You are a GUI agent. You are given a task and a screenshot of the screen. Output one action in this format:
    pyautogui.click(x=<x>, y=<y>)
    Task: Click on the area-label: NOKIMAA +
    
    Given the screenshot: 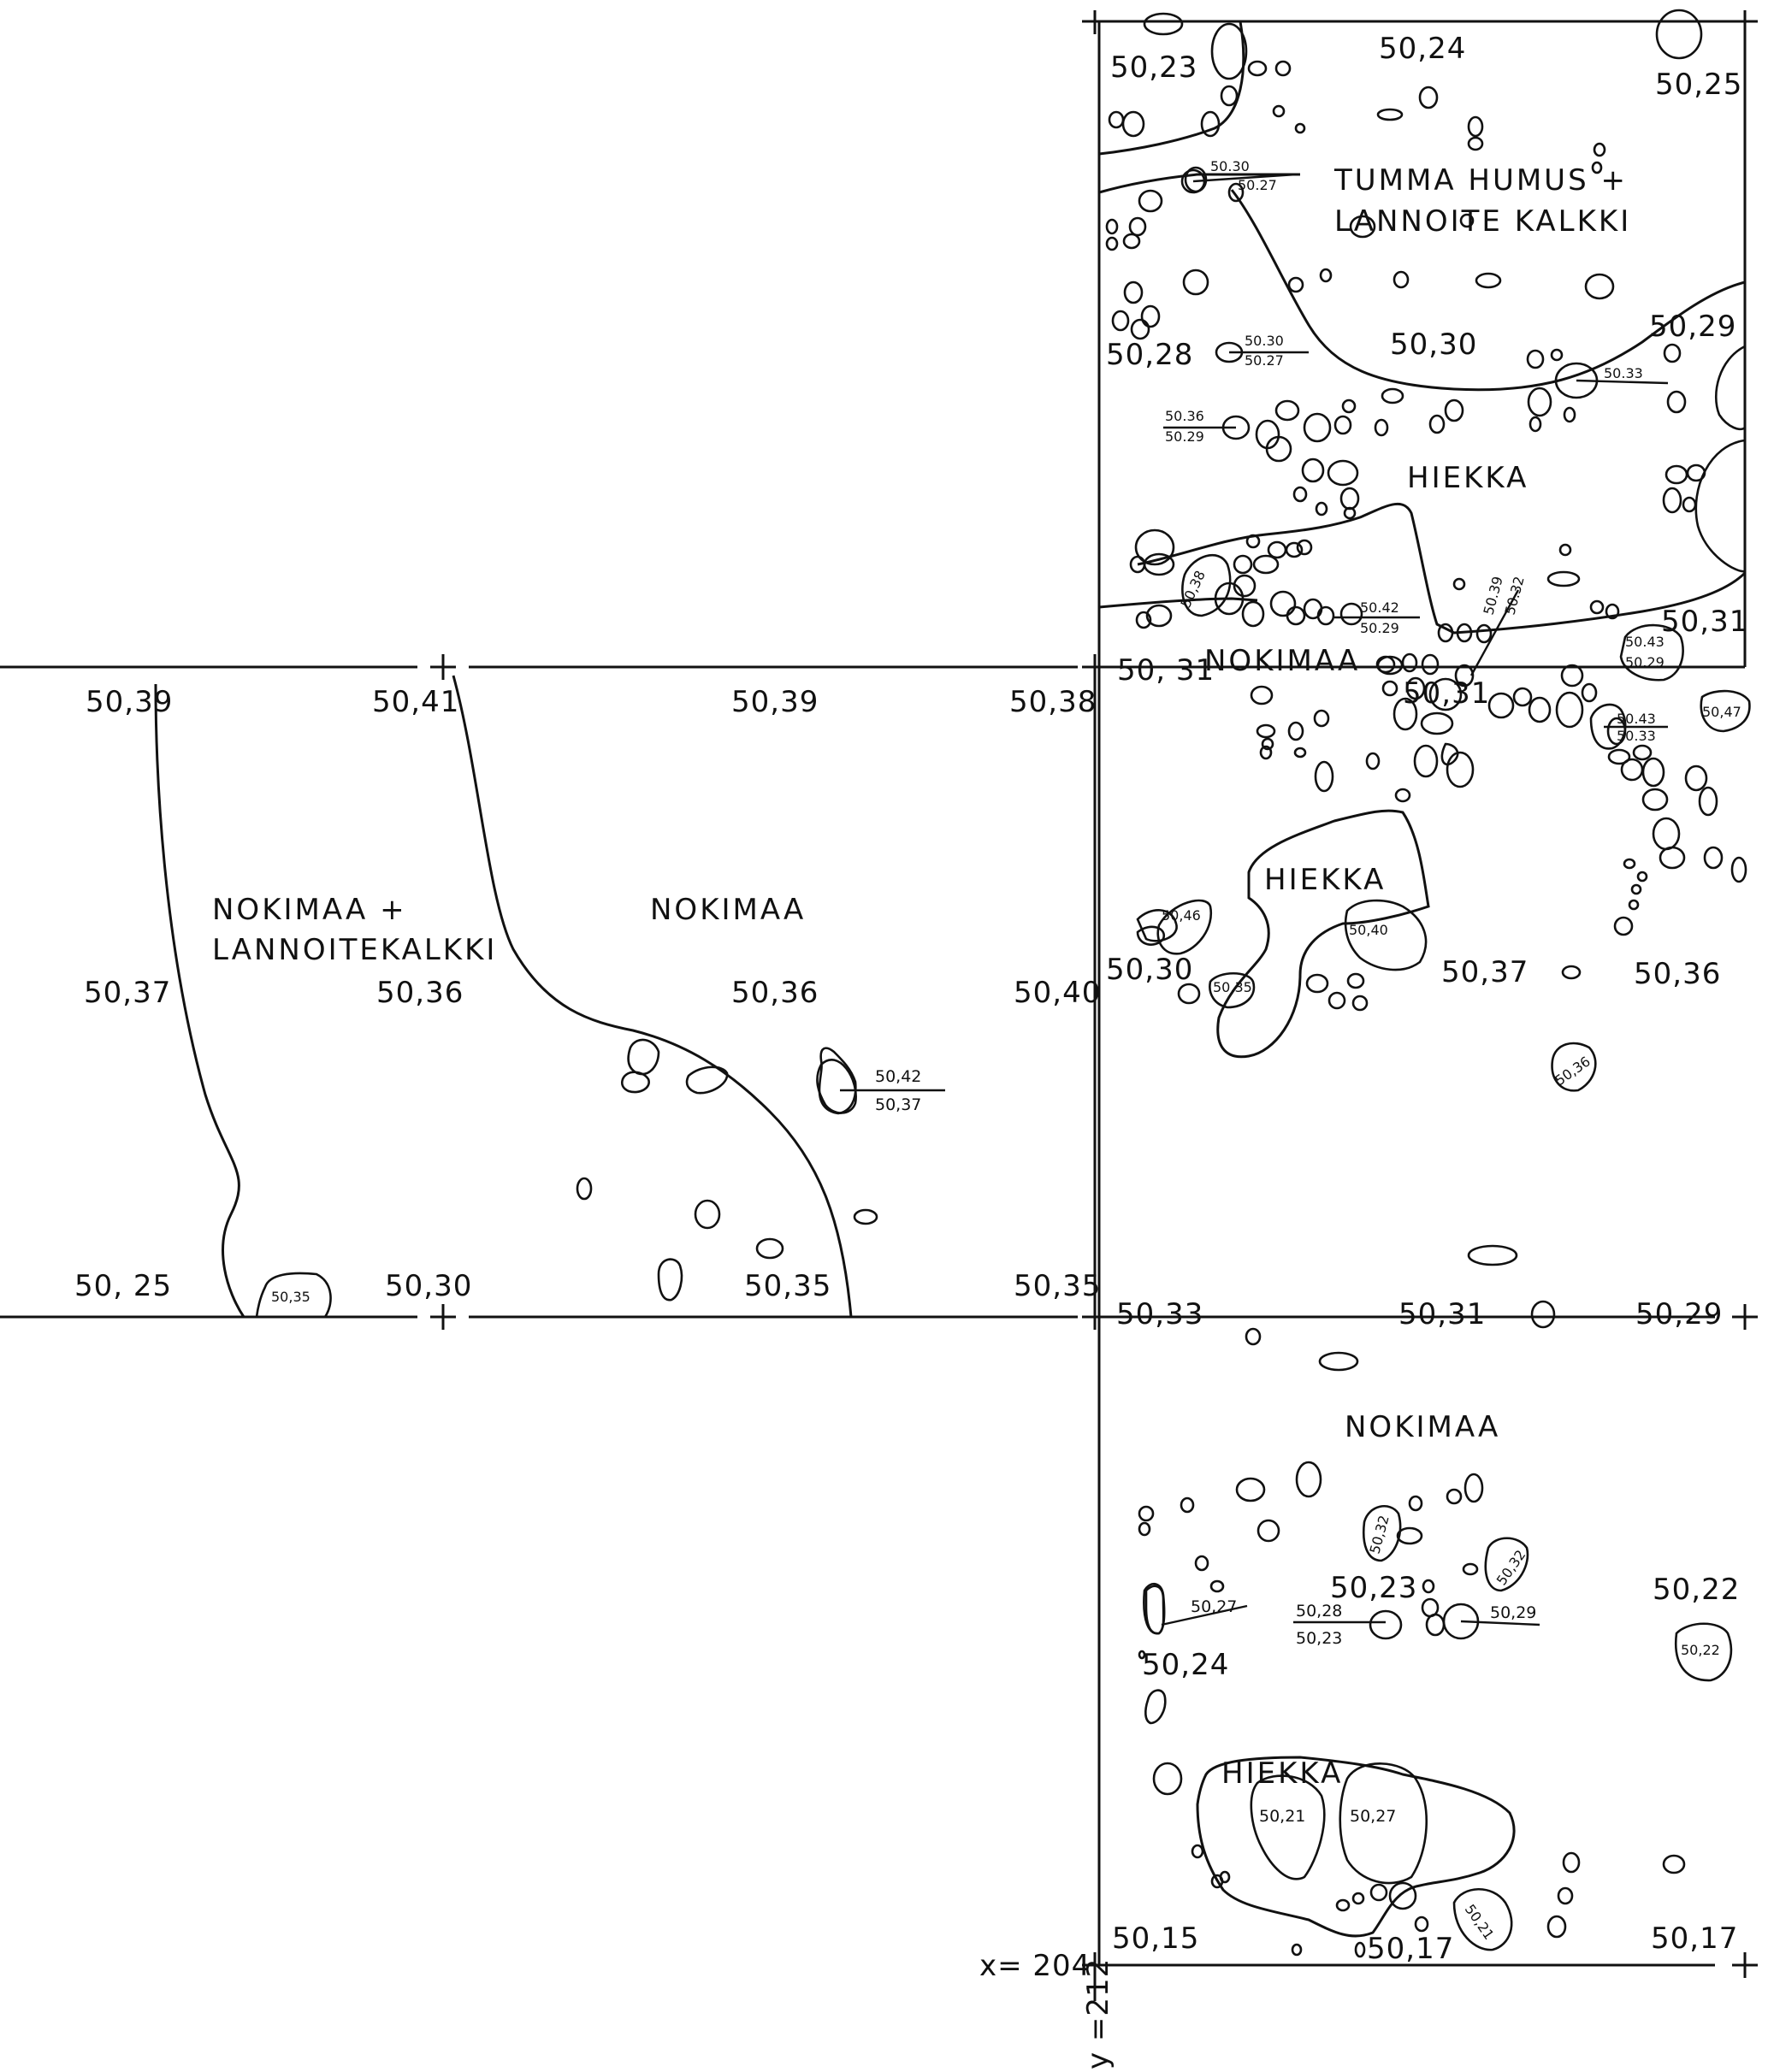 What is the action you would take?
    pyautogui.click(x=310, y=910)
    